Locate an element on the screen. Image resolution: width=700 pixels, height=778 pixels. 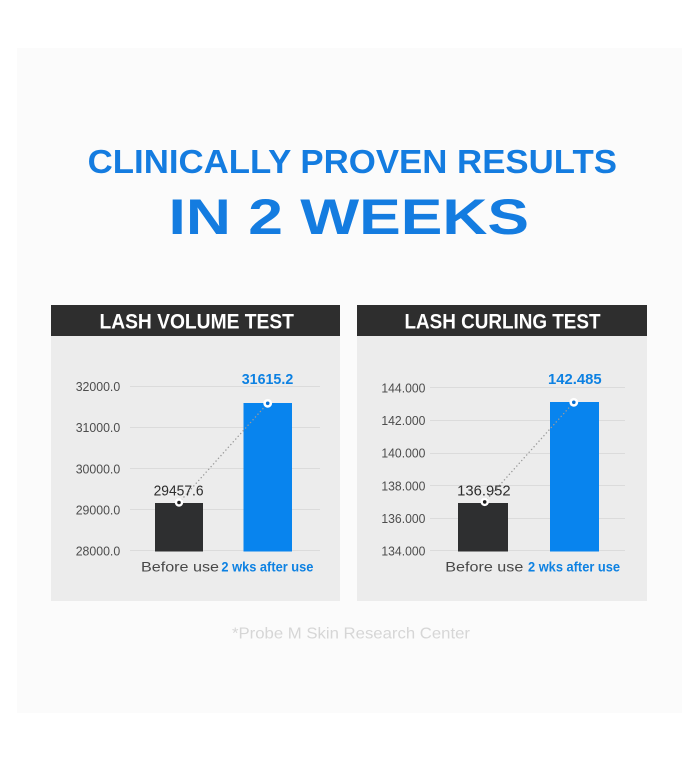
svg-text: 138.000 is located at coordinates (403, 485).